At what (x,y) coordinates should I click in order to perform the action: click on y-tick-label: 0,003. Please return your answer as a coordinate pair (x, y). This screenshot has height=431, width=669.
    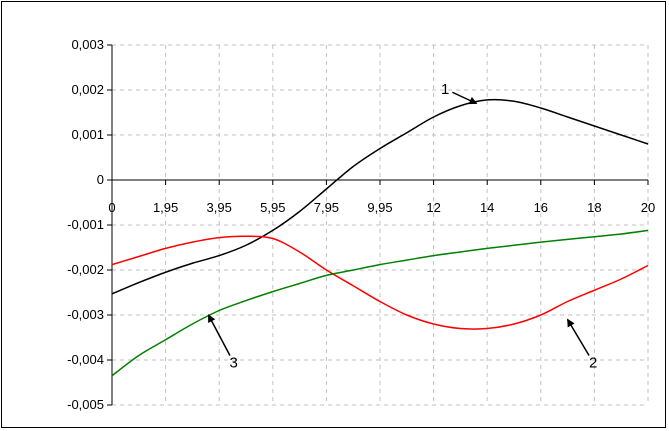
    Looking at the image, I should click on (87, 44).